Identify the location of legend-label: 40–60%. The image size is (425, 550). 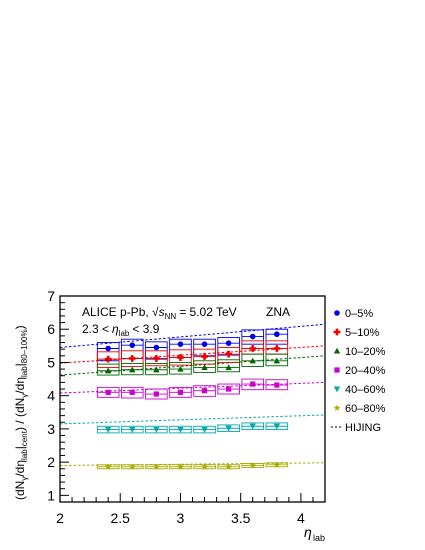
(365, 390).